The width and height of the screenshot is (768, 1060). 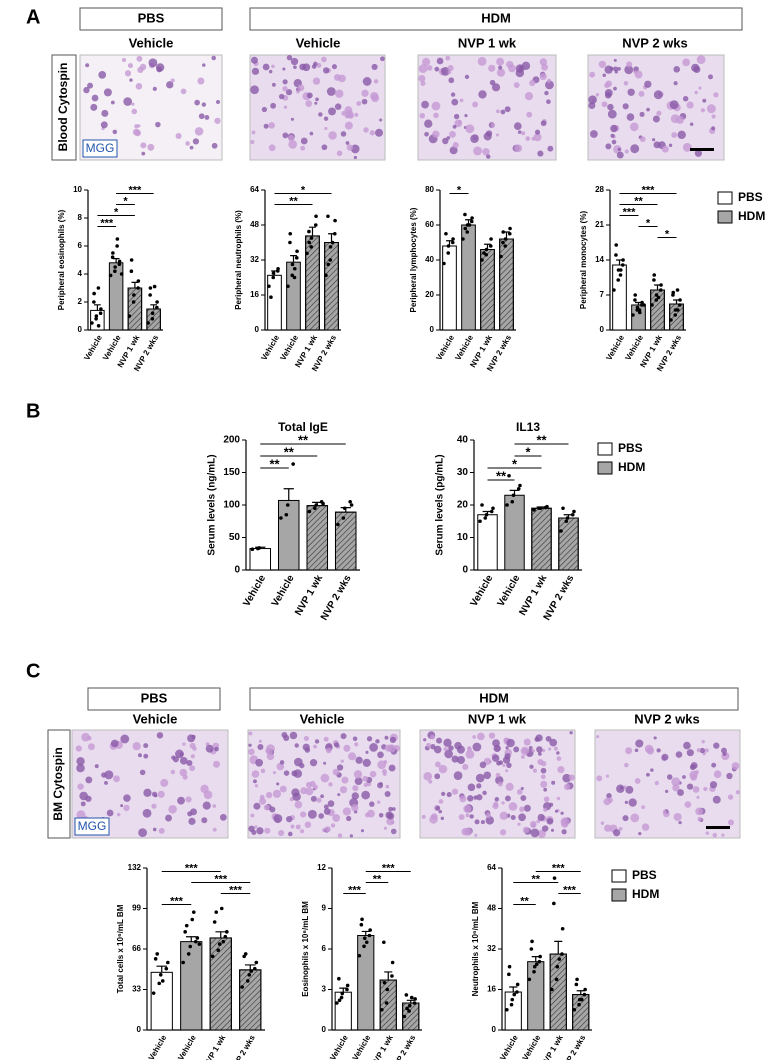 I want to click on x-tick-label: Vehicle, so click(x=254, y=591).